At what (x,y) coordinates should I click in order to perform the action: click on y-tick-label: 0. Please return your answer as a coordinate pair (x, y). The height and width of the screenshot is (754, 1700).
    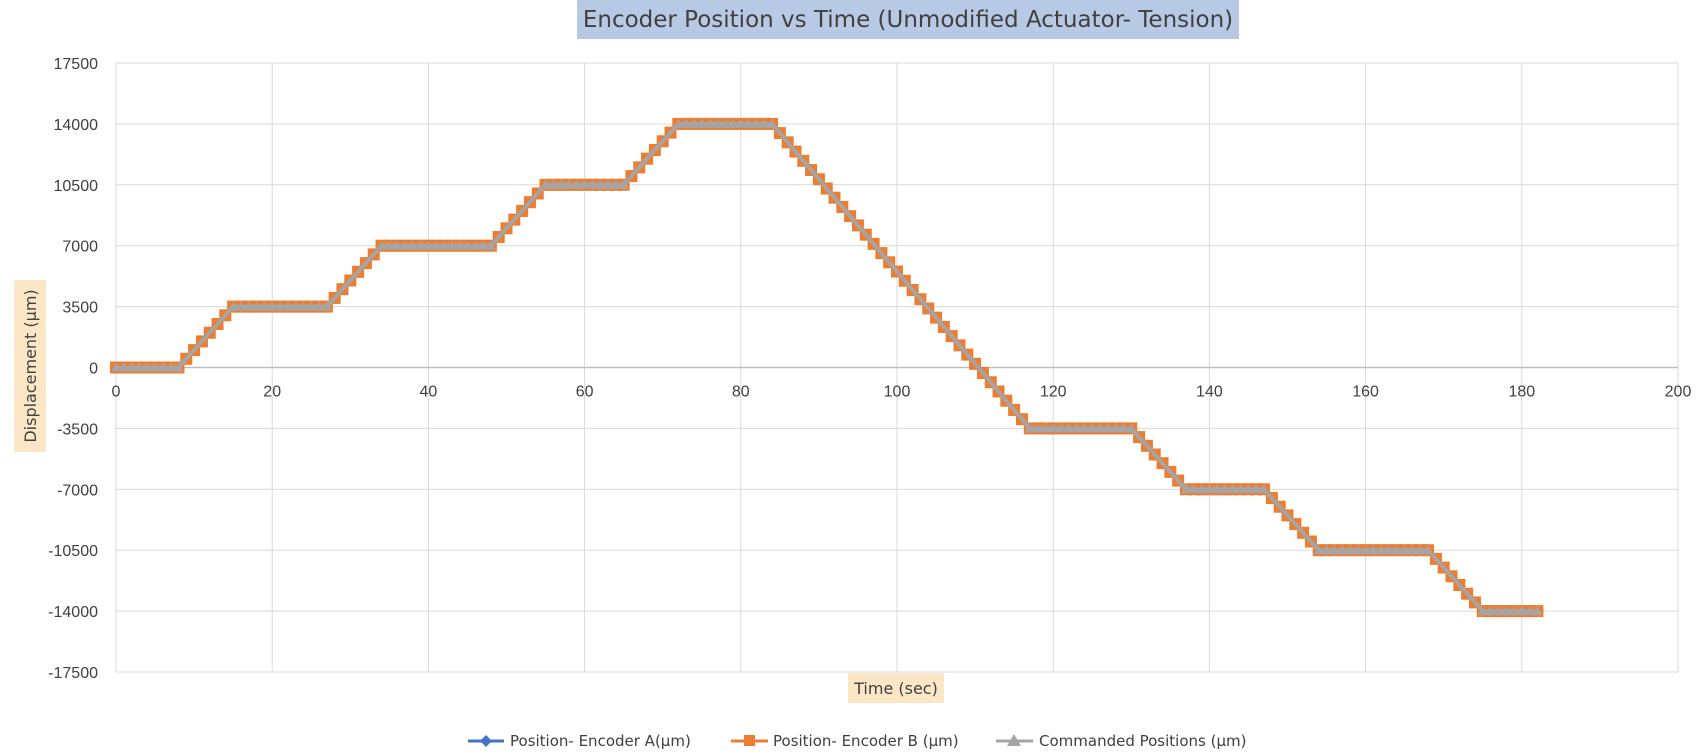
    Looking at the image, I should click on (93, 369).